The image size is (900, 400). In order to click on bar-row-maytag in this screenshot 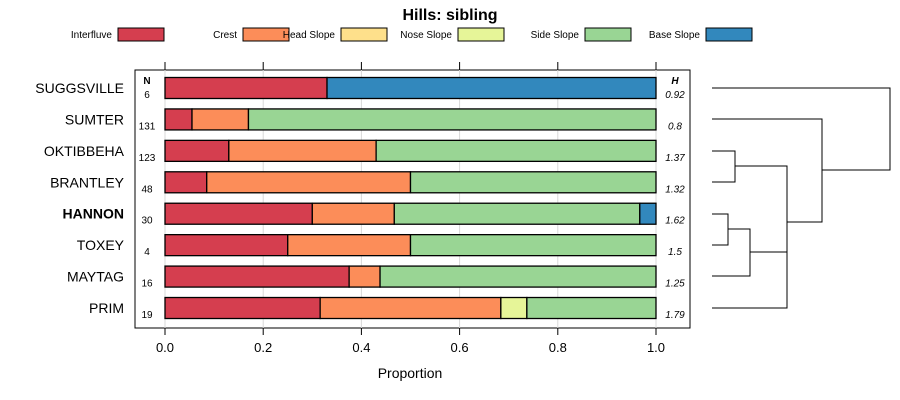, I will do `click(410, 276)`.